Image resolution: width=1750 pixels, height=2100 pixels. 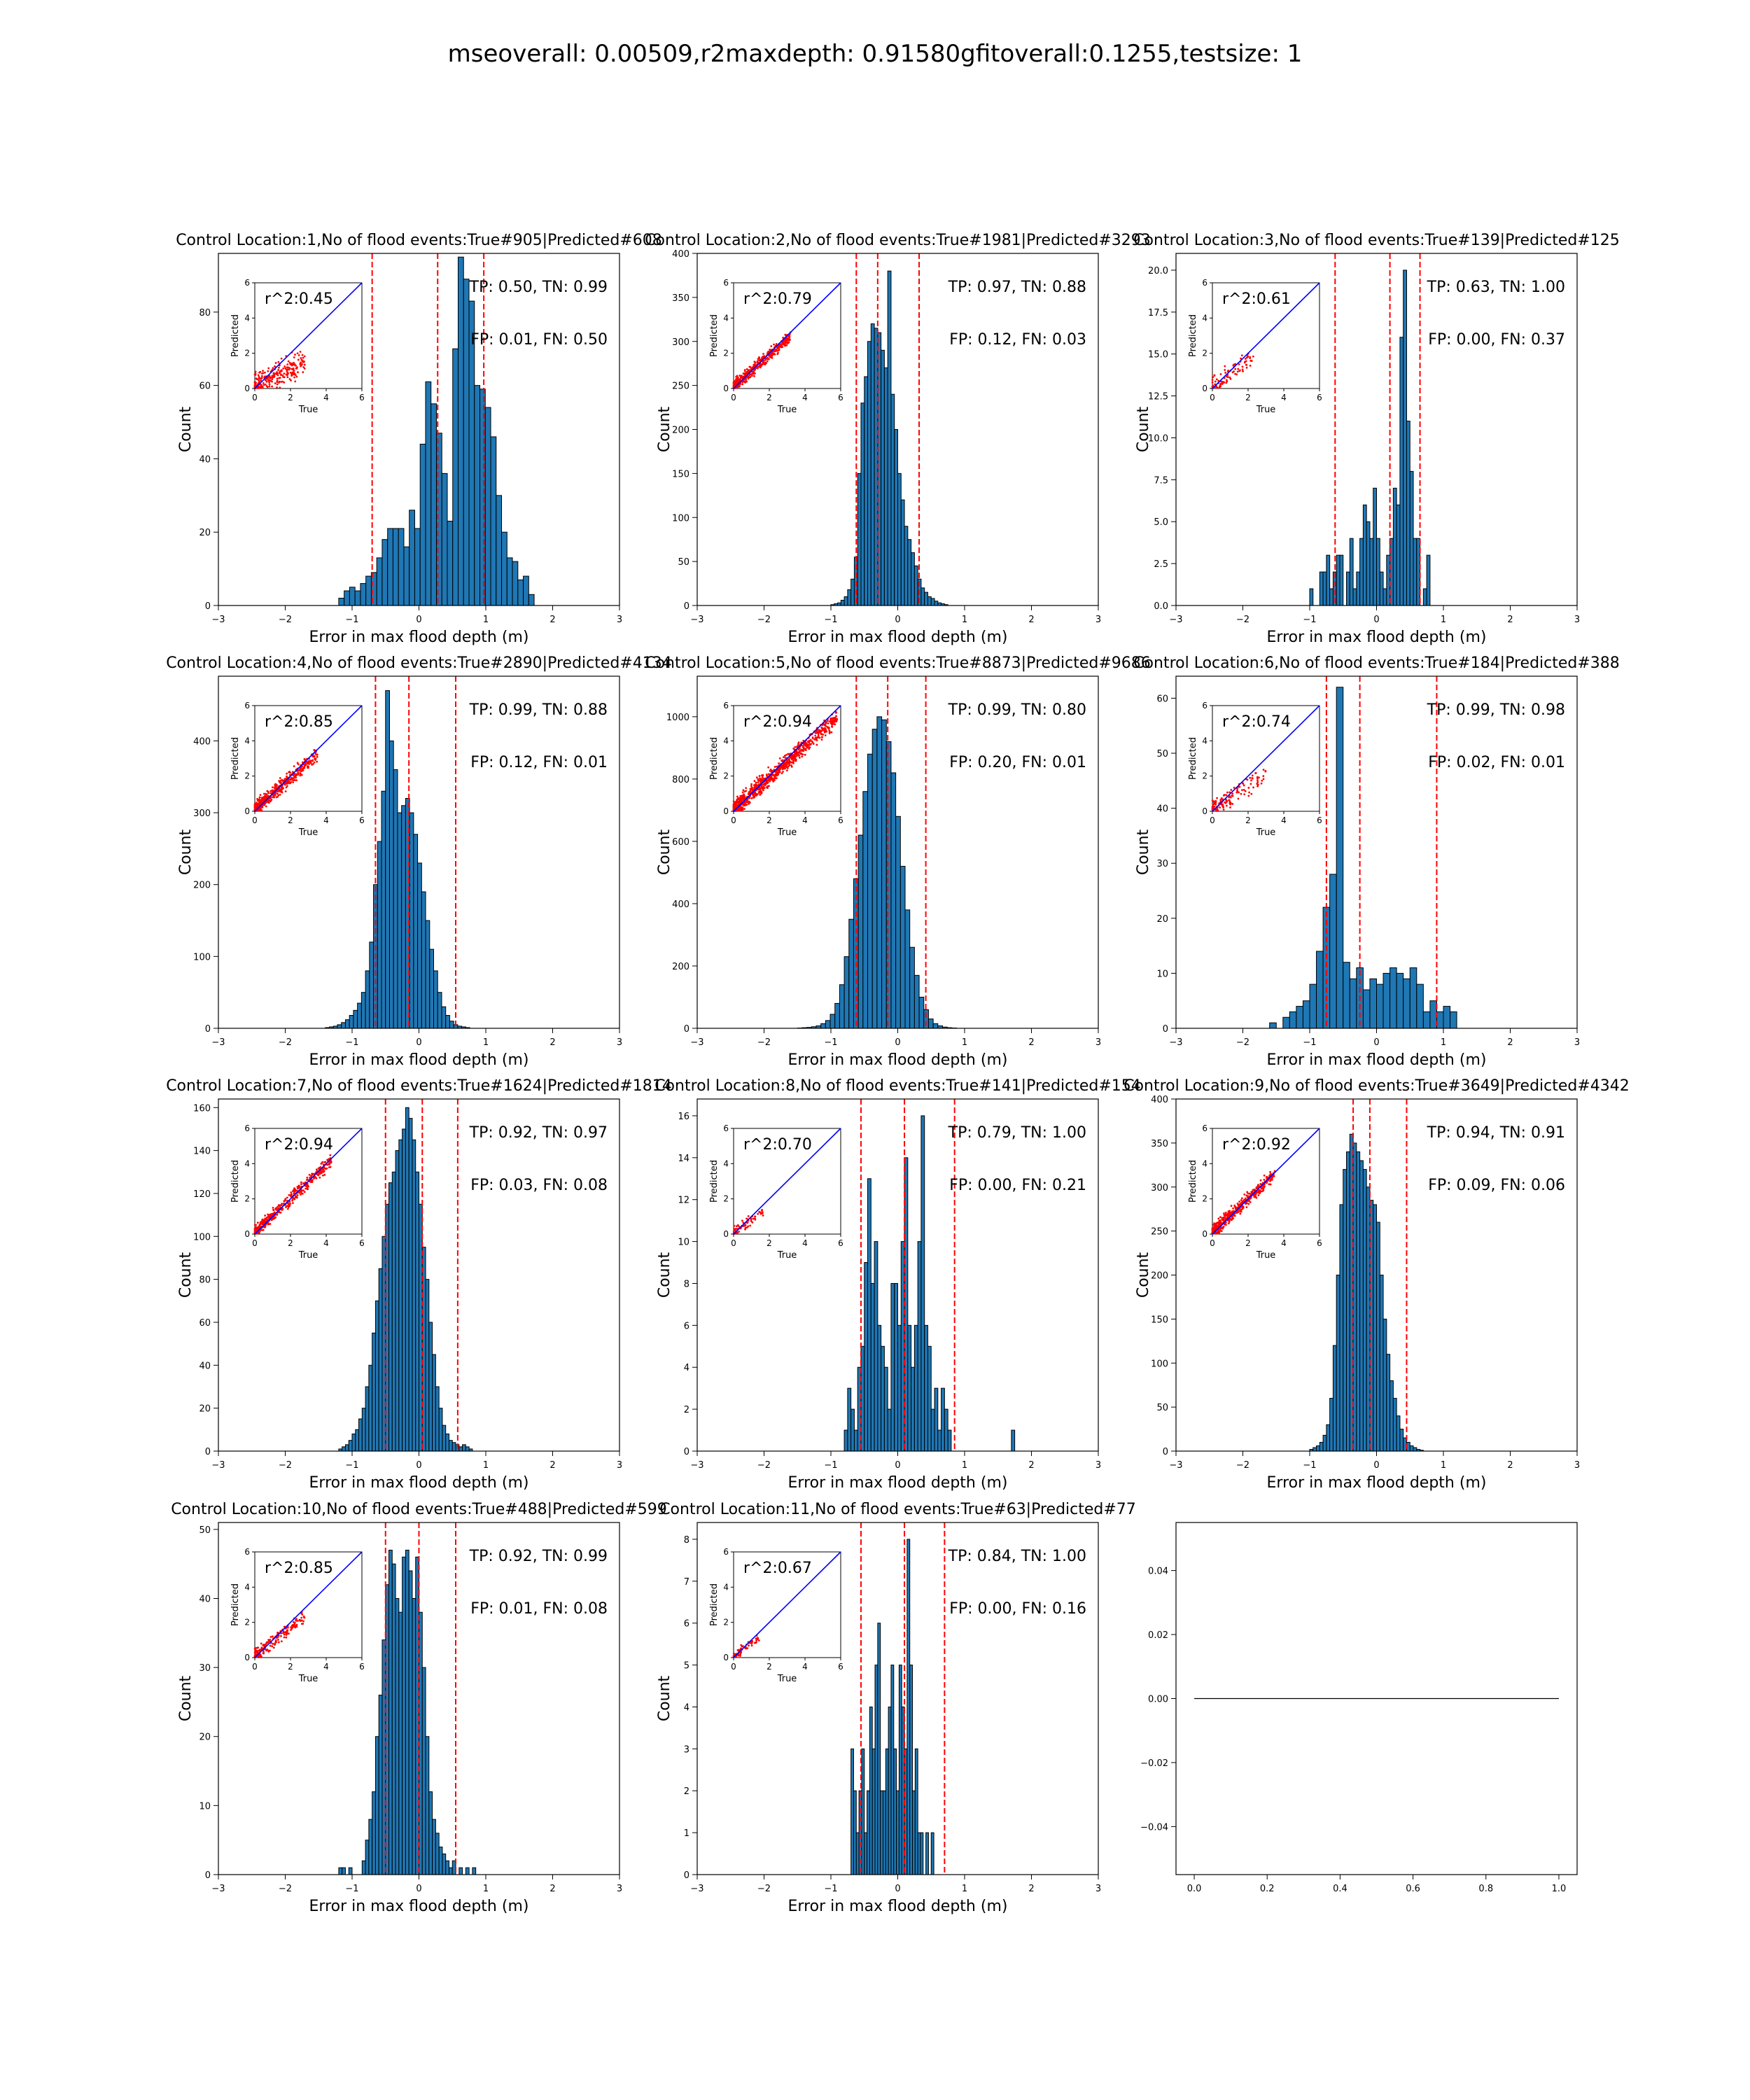 What do you see at coordinates (538, 1556) in the screenshot?
I see `metric-tp-tn: TP: 0.92, TN: 0.99` at bounding box center [538, 1556].